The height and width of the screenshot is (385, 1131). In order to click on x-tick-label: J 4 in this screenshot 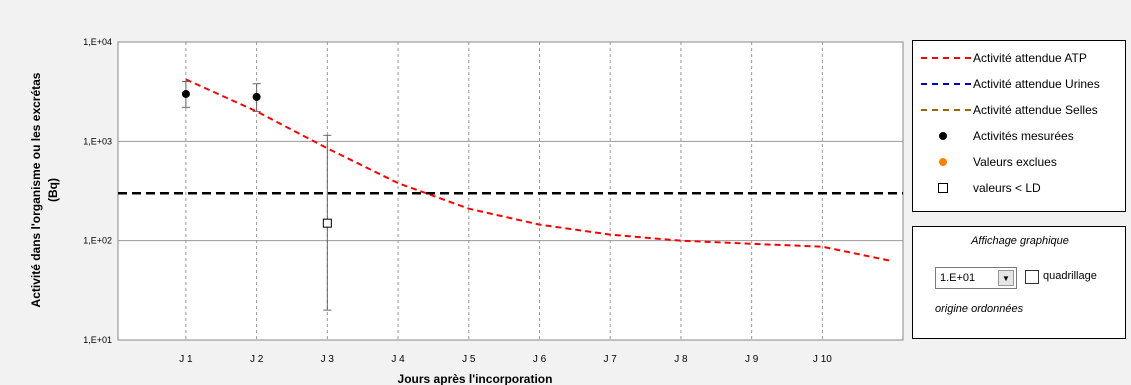, I will do `click(398, 359)`.